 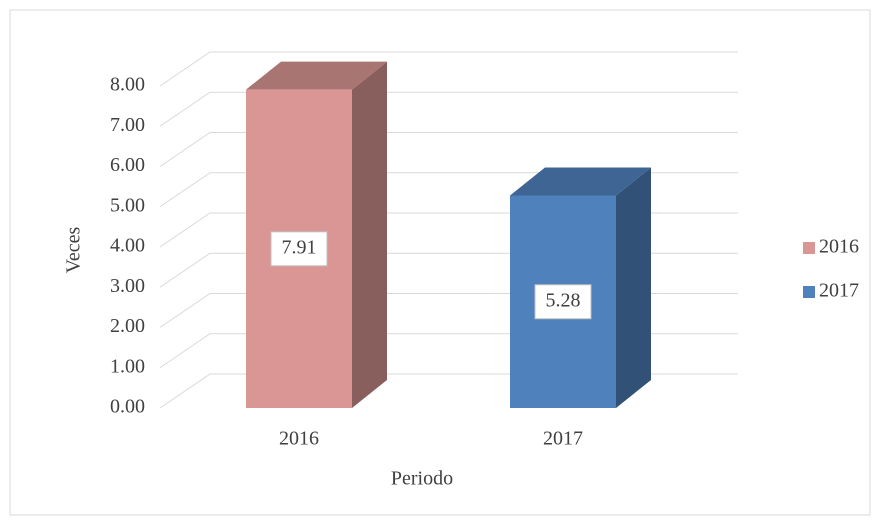 What do you see at coordinates (127, 125) in the screenshot?
I see `y-tick-label: 7.00` at bounding box center [127, 125].